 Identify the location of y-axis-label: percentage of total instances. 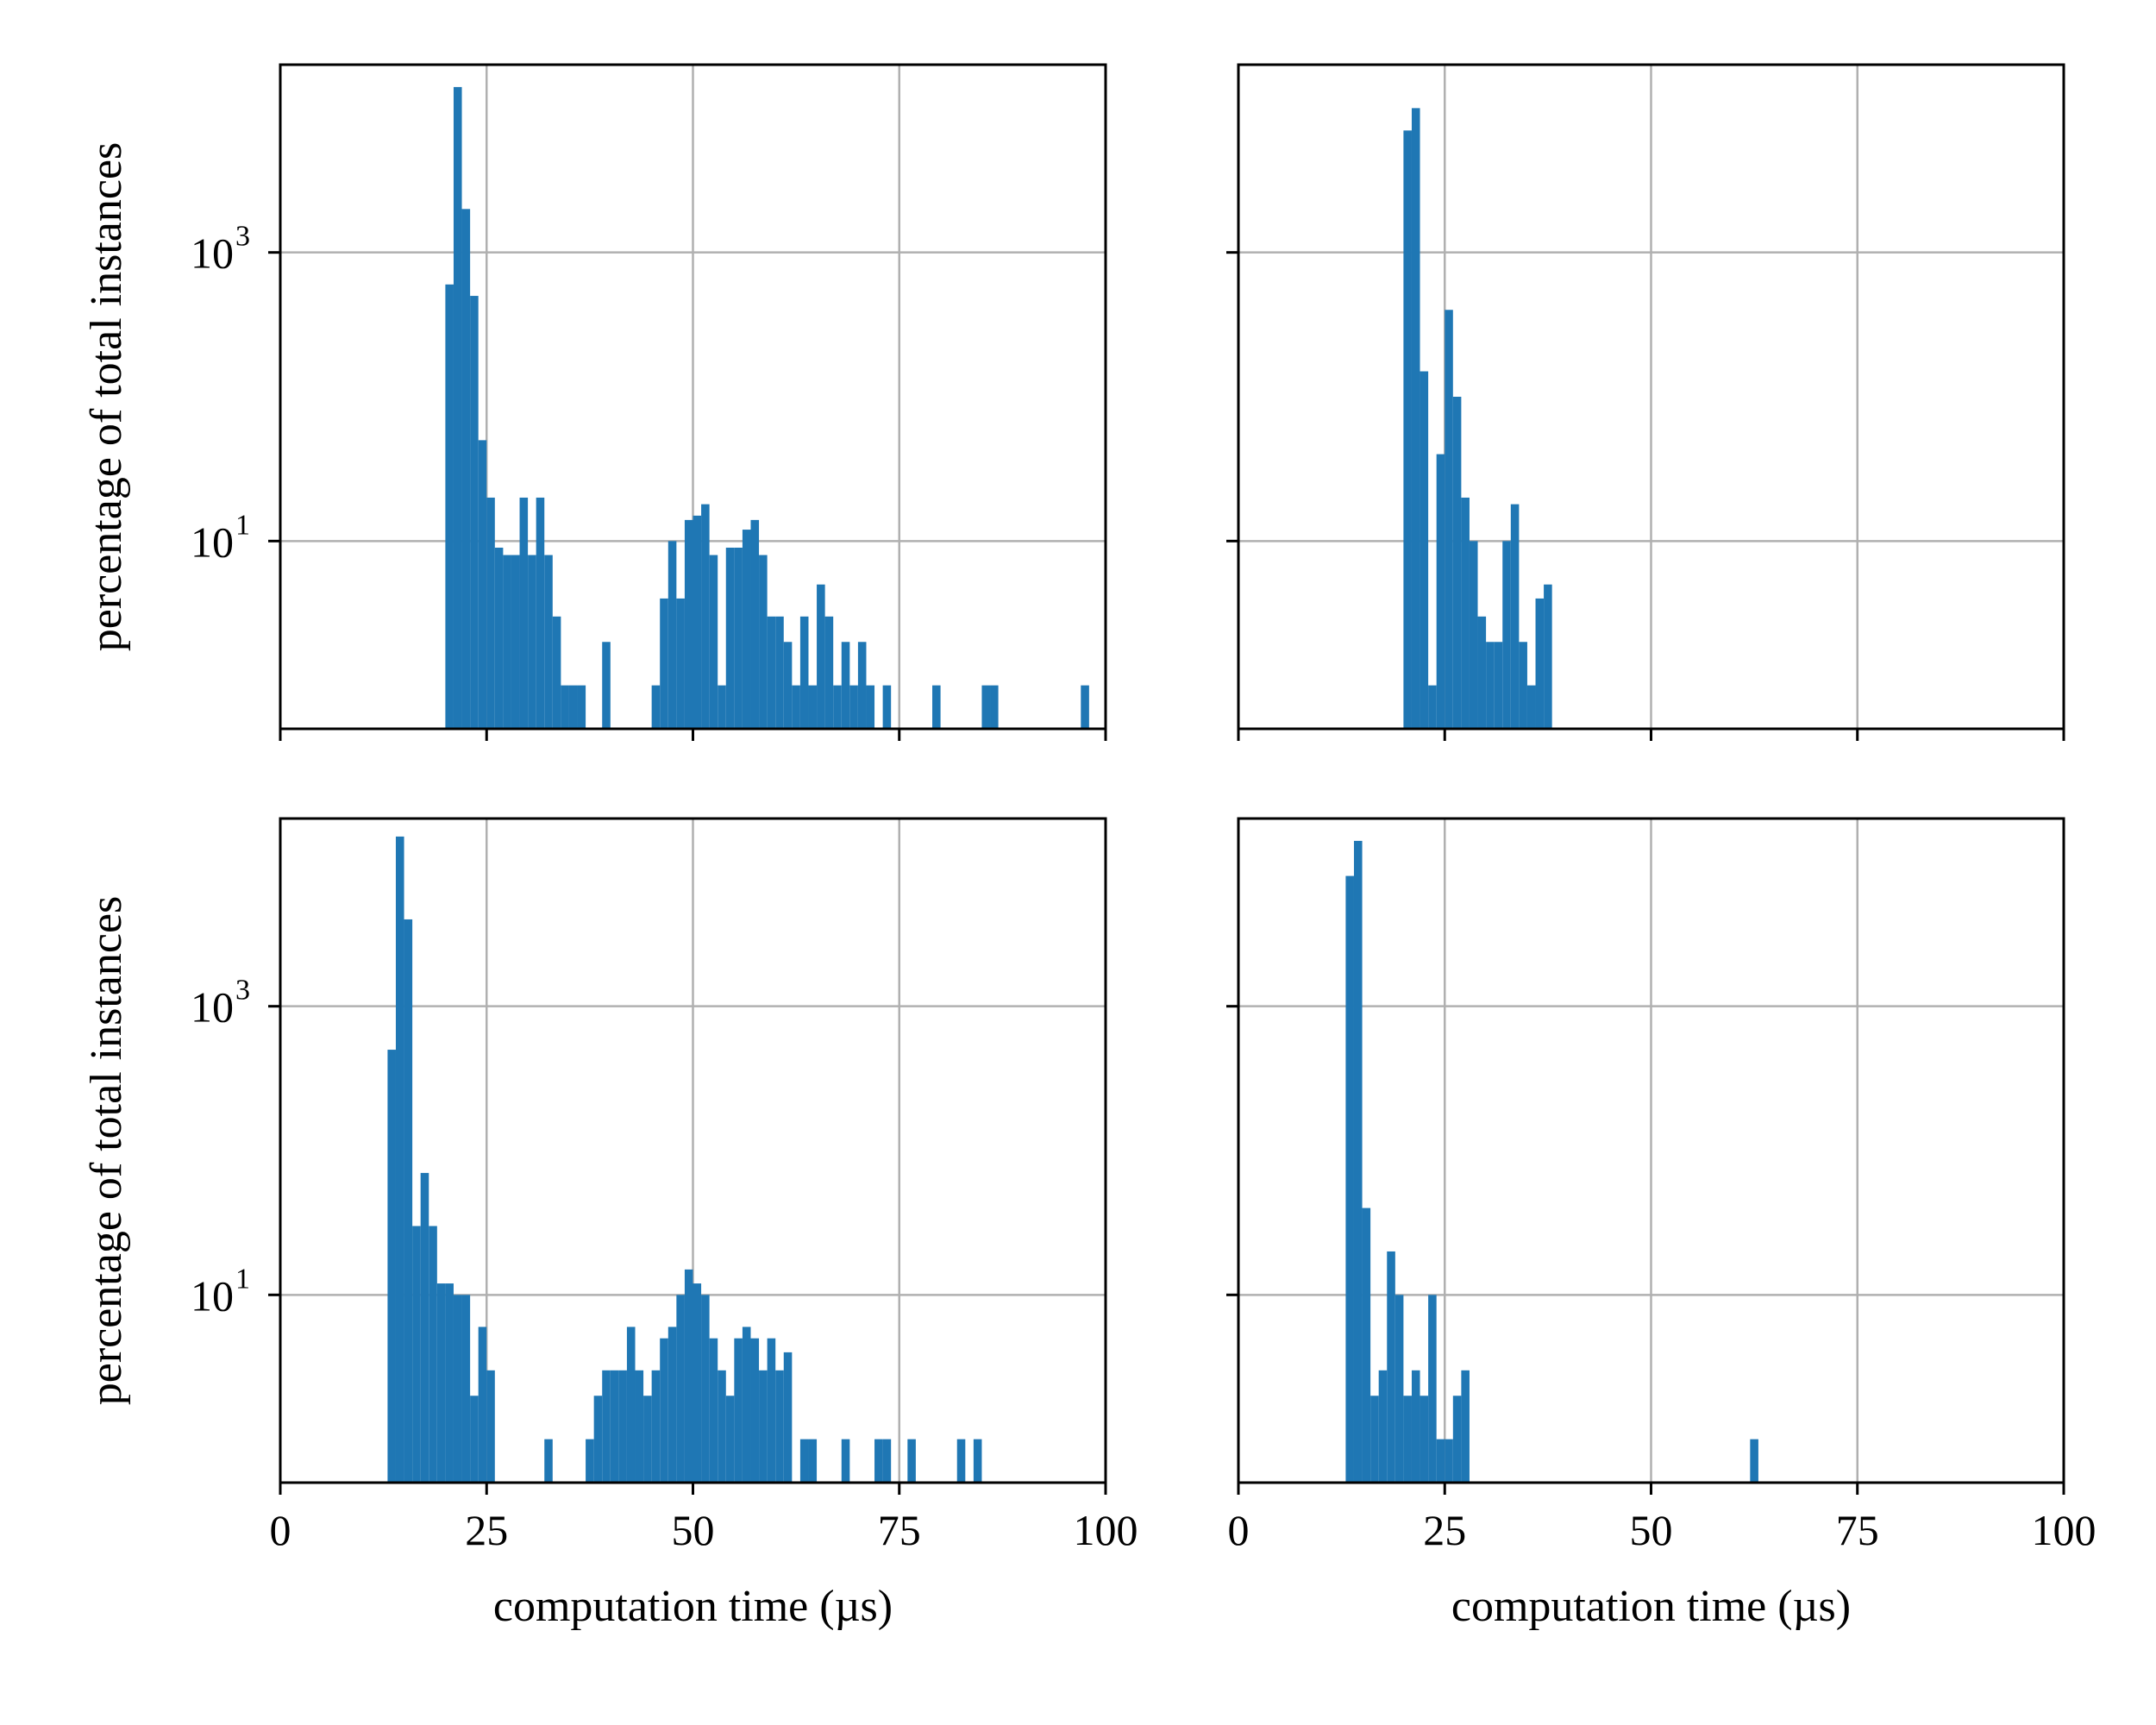
(106, 397).